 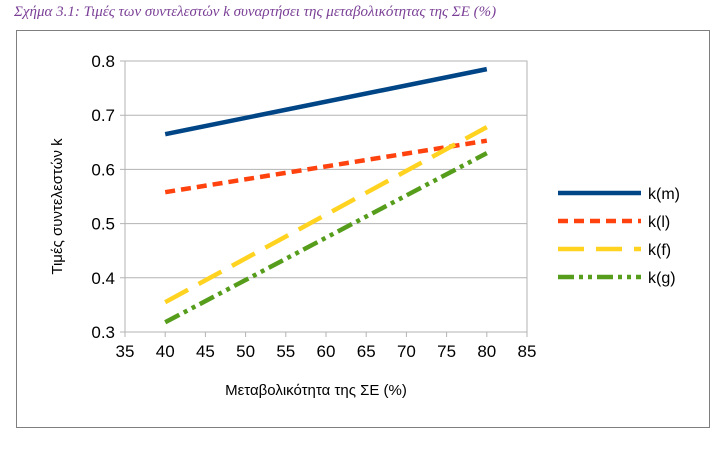 What do you see at coordinates (527, 351) in the screenshot?
I see `x-tick-label: 85` at bounding box center [527, 351].